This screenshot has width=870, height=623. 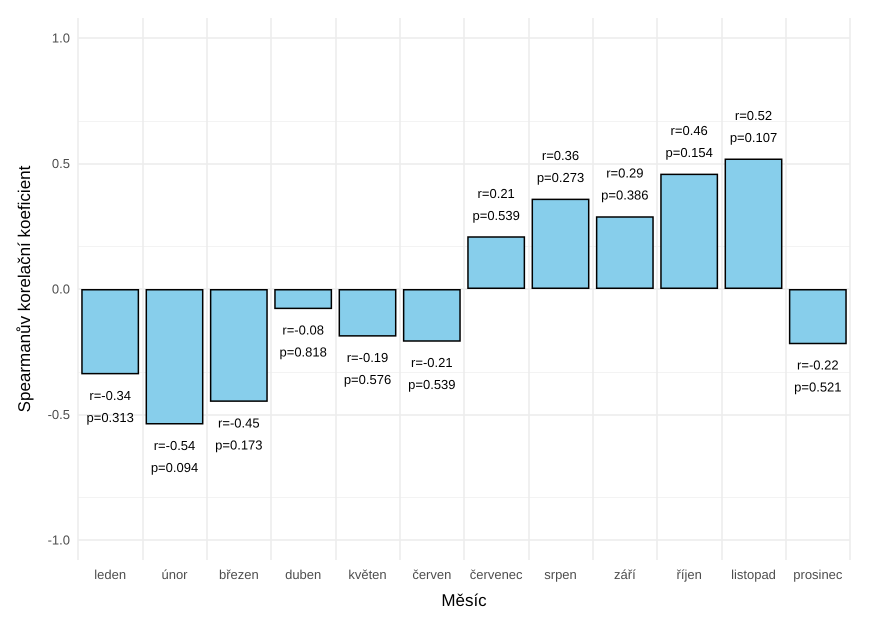 I want to click on x-tick-label: červenec, so click(x=497, y=574).